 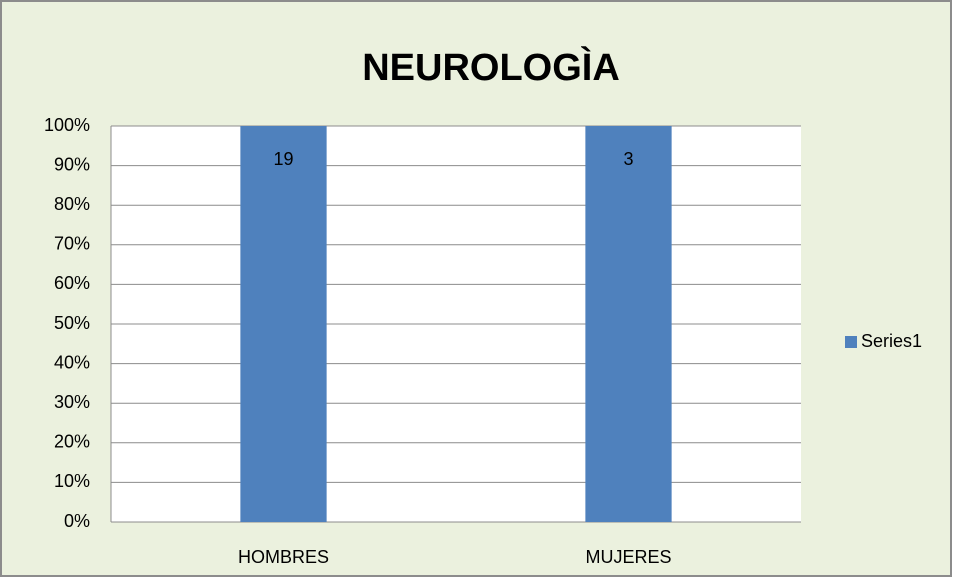 I want to click on x-tick-label: MUJERES, so click(x=628, y=557).